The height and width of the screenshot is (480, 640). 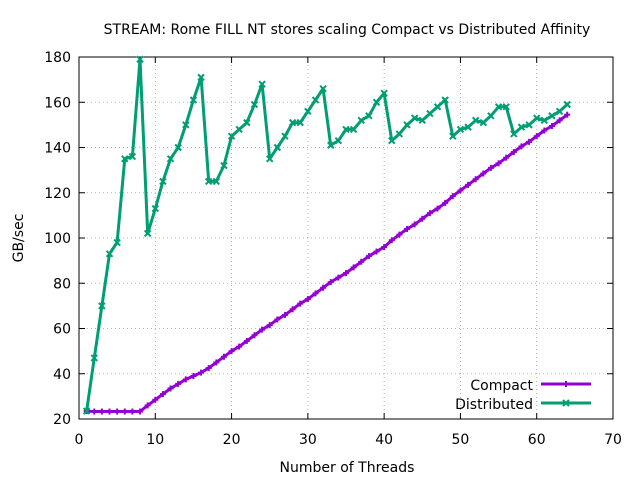 What do you see at coordinates (79, 440) in the screenshot?
I see `x-tick-label: 0` at bounding box center [79, 440].